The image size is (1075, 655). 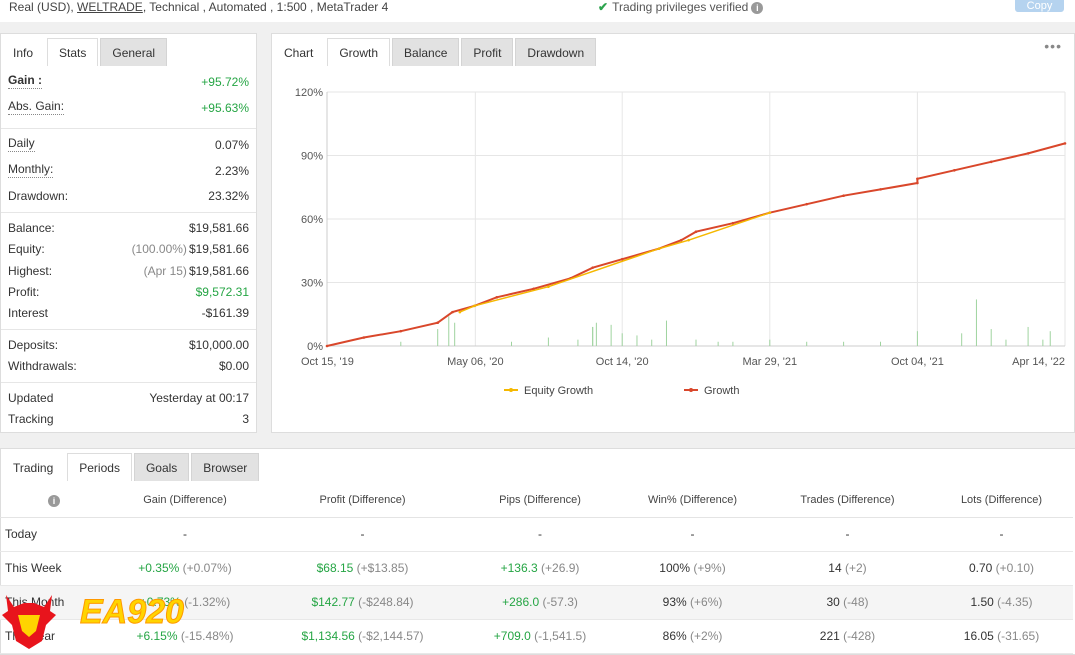 What do you see at coordinates (28, 313) in the screenshot?
I see `interest-label: Interest` at bounding box center [28, 313].